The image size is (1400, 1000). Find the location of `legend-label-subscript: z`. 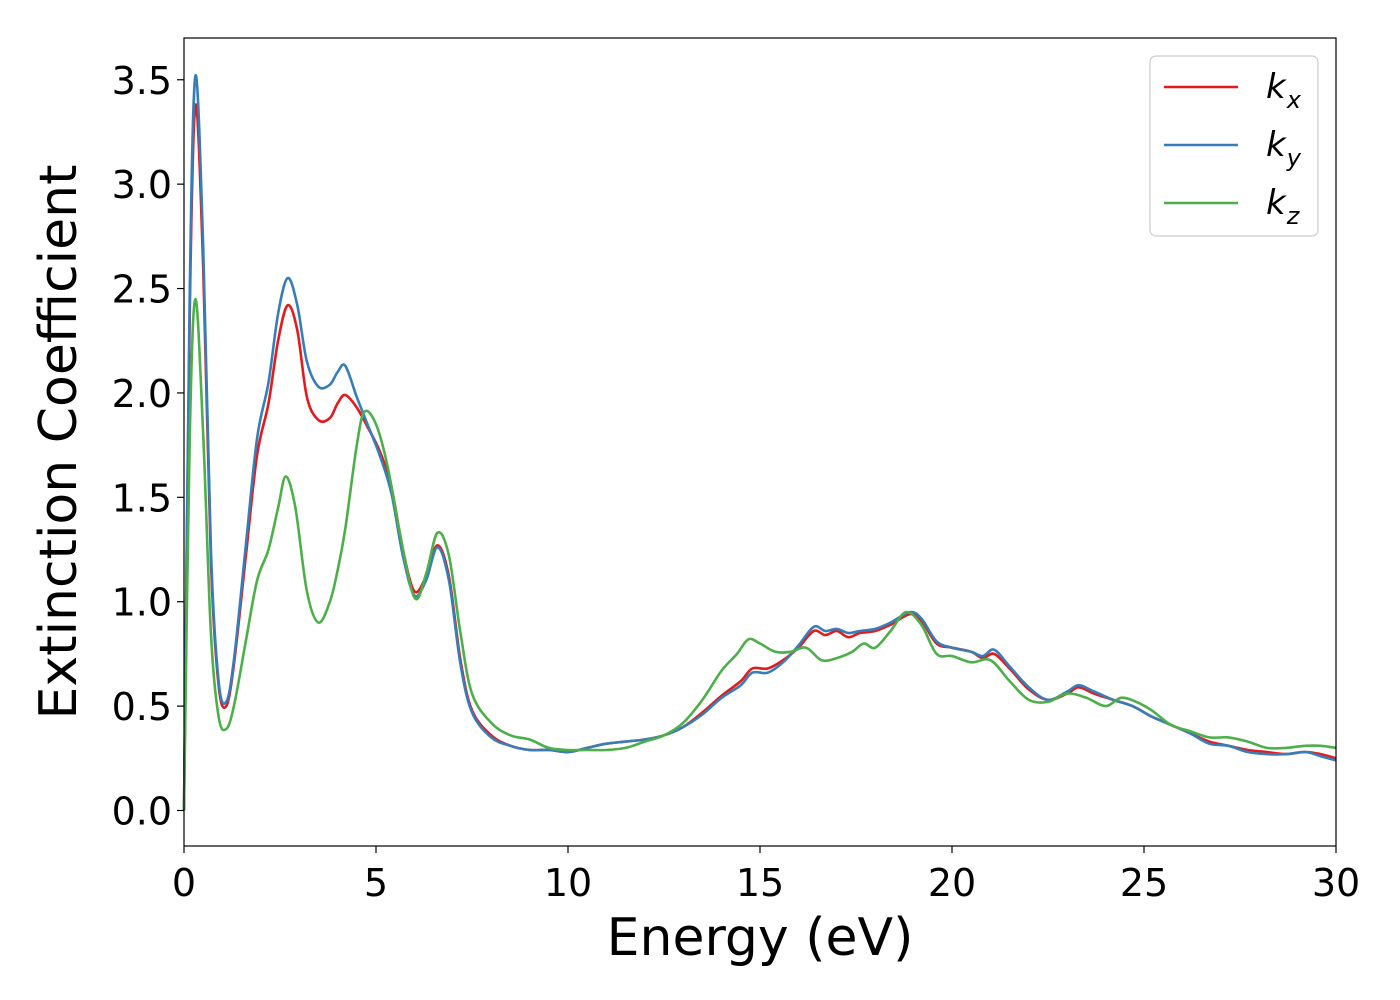

legend-label-subscript: z is located at coordinates (1293, 216).